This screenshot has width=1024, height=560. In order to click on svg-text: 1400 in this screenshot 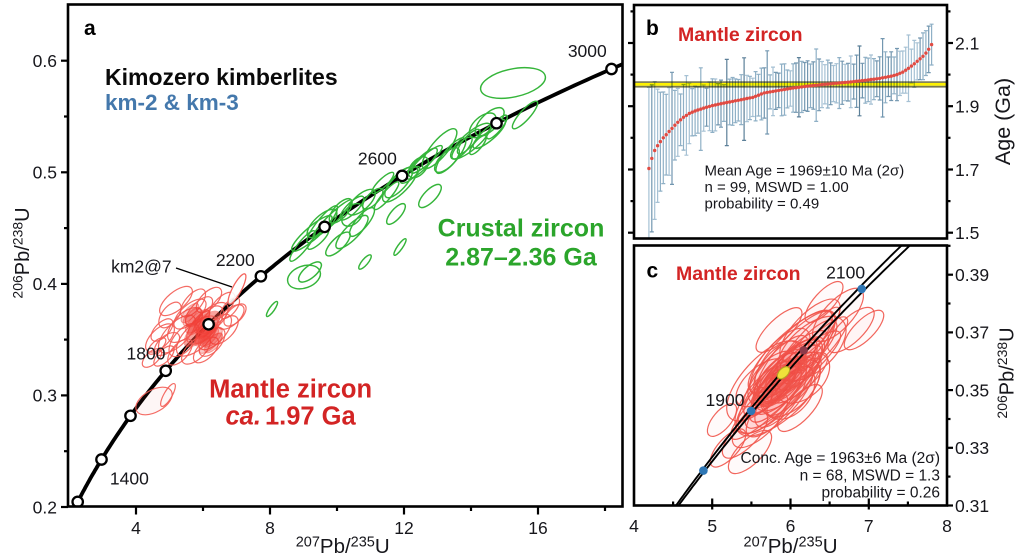, I will do `click(129, 478)`.